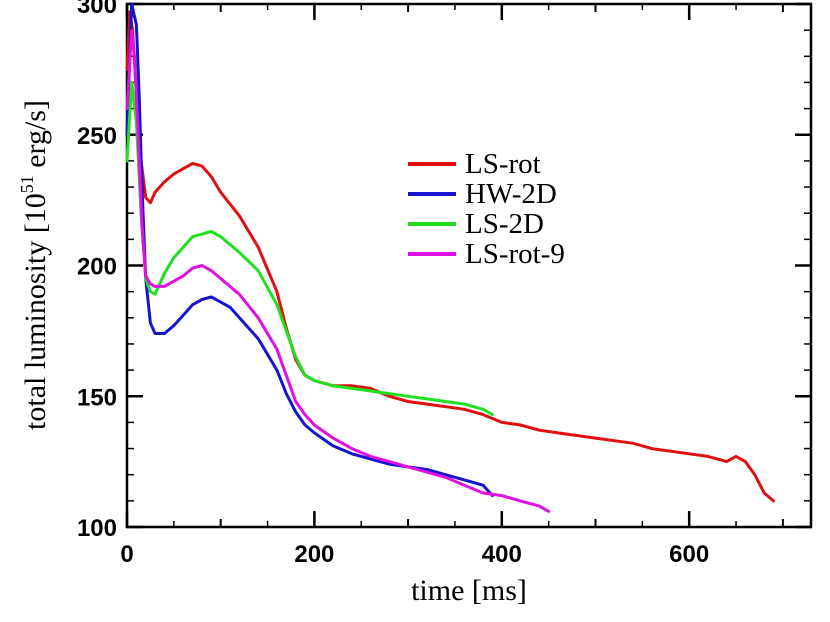  I want to click on y-tick-label: 300, so click(97, 9).